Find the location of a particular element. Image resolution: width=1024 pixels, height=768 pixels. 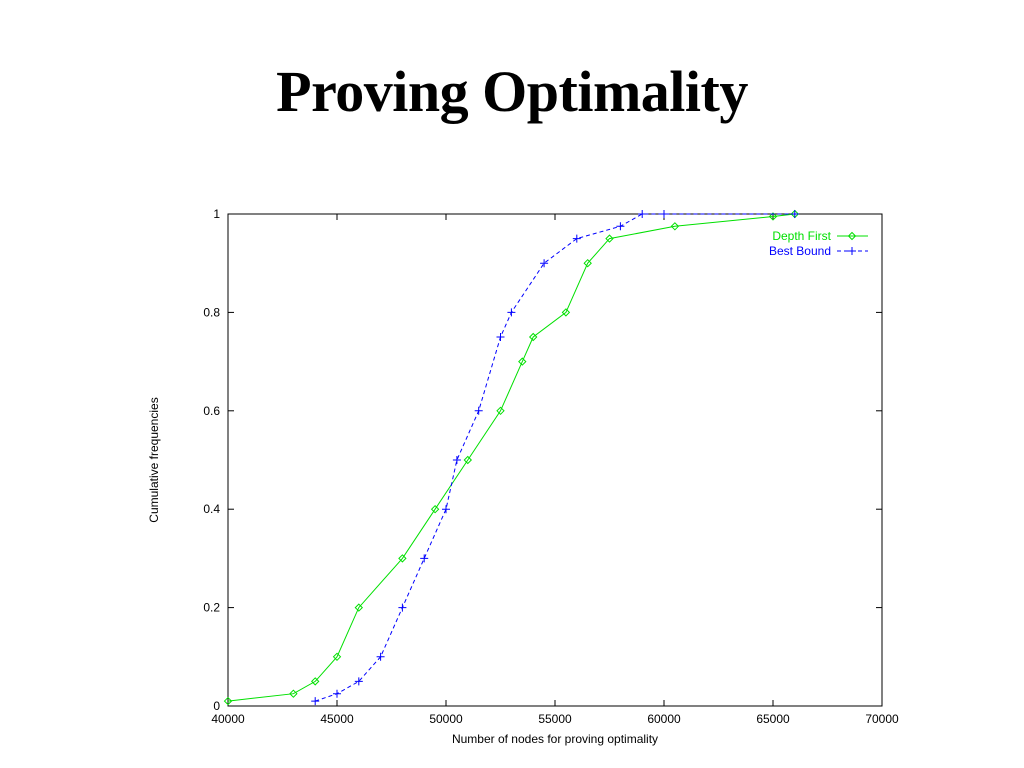

x-tick-label: 65000 is located at coordinates (773, 719).